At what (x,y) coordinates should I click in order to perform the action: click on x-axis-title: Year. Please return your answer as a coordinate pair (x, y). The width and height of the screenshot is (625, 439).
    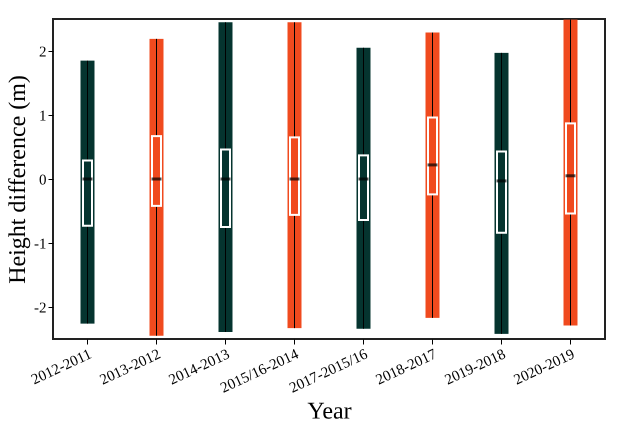
    Looking at the image, I should click on (329, 411).